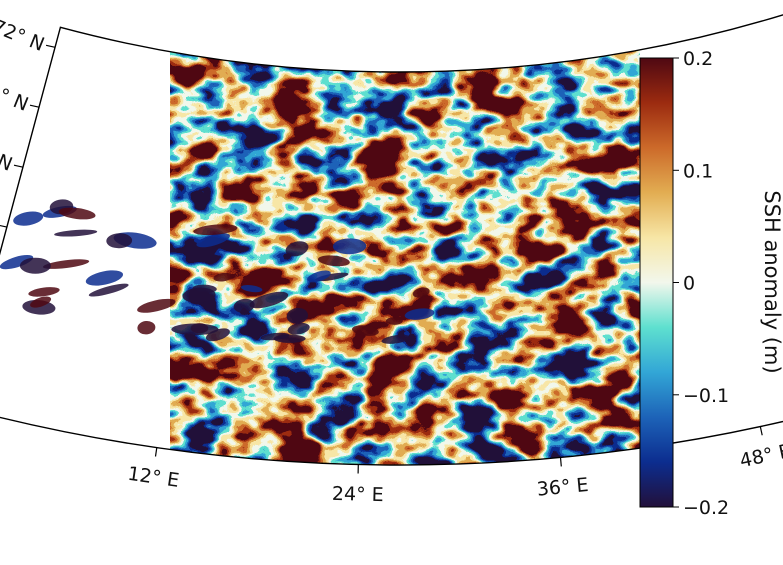  What do you see at coordinates (23, 35) in the screenshot?
I see `lat-tick-label: 72° N` at bounding box center [23, 35].